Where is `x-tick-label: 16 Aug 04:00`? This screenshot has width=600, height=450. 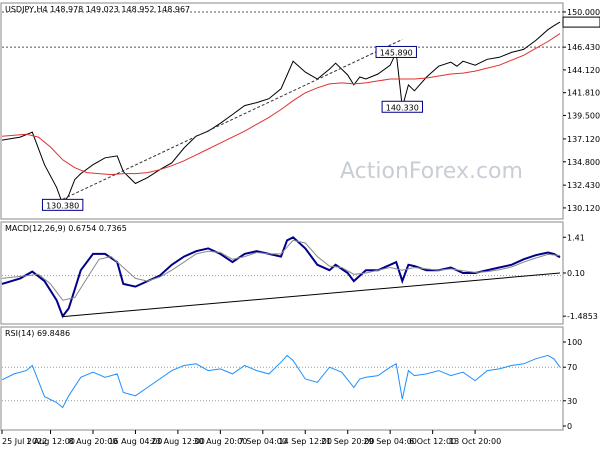
x-tick-label: 16 Aug 04:00 is located at coordinates (135, 441).